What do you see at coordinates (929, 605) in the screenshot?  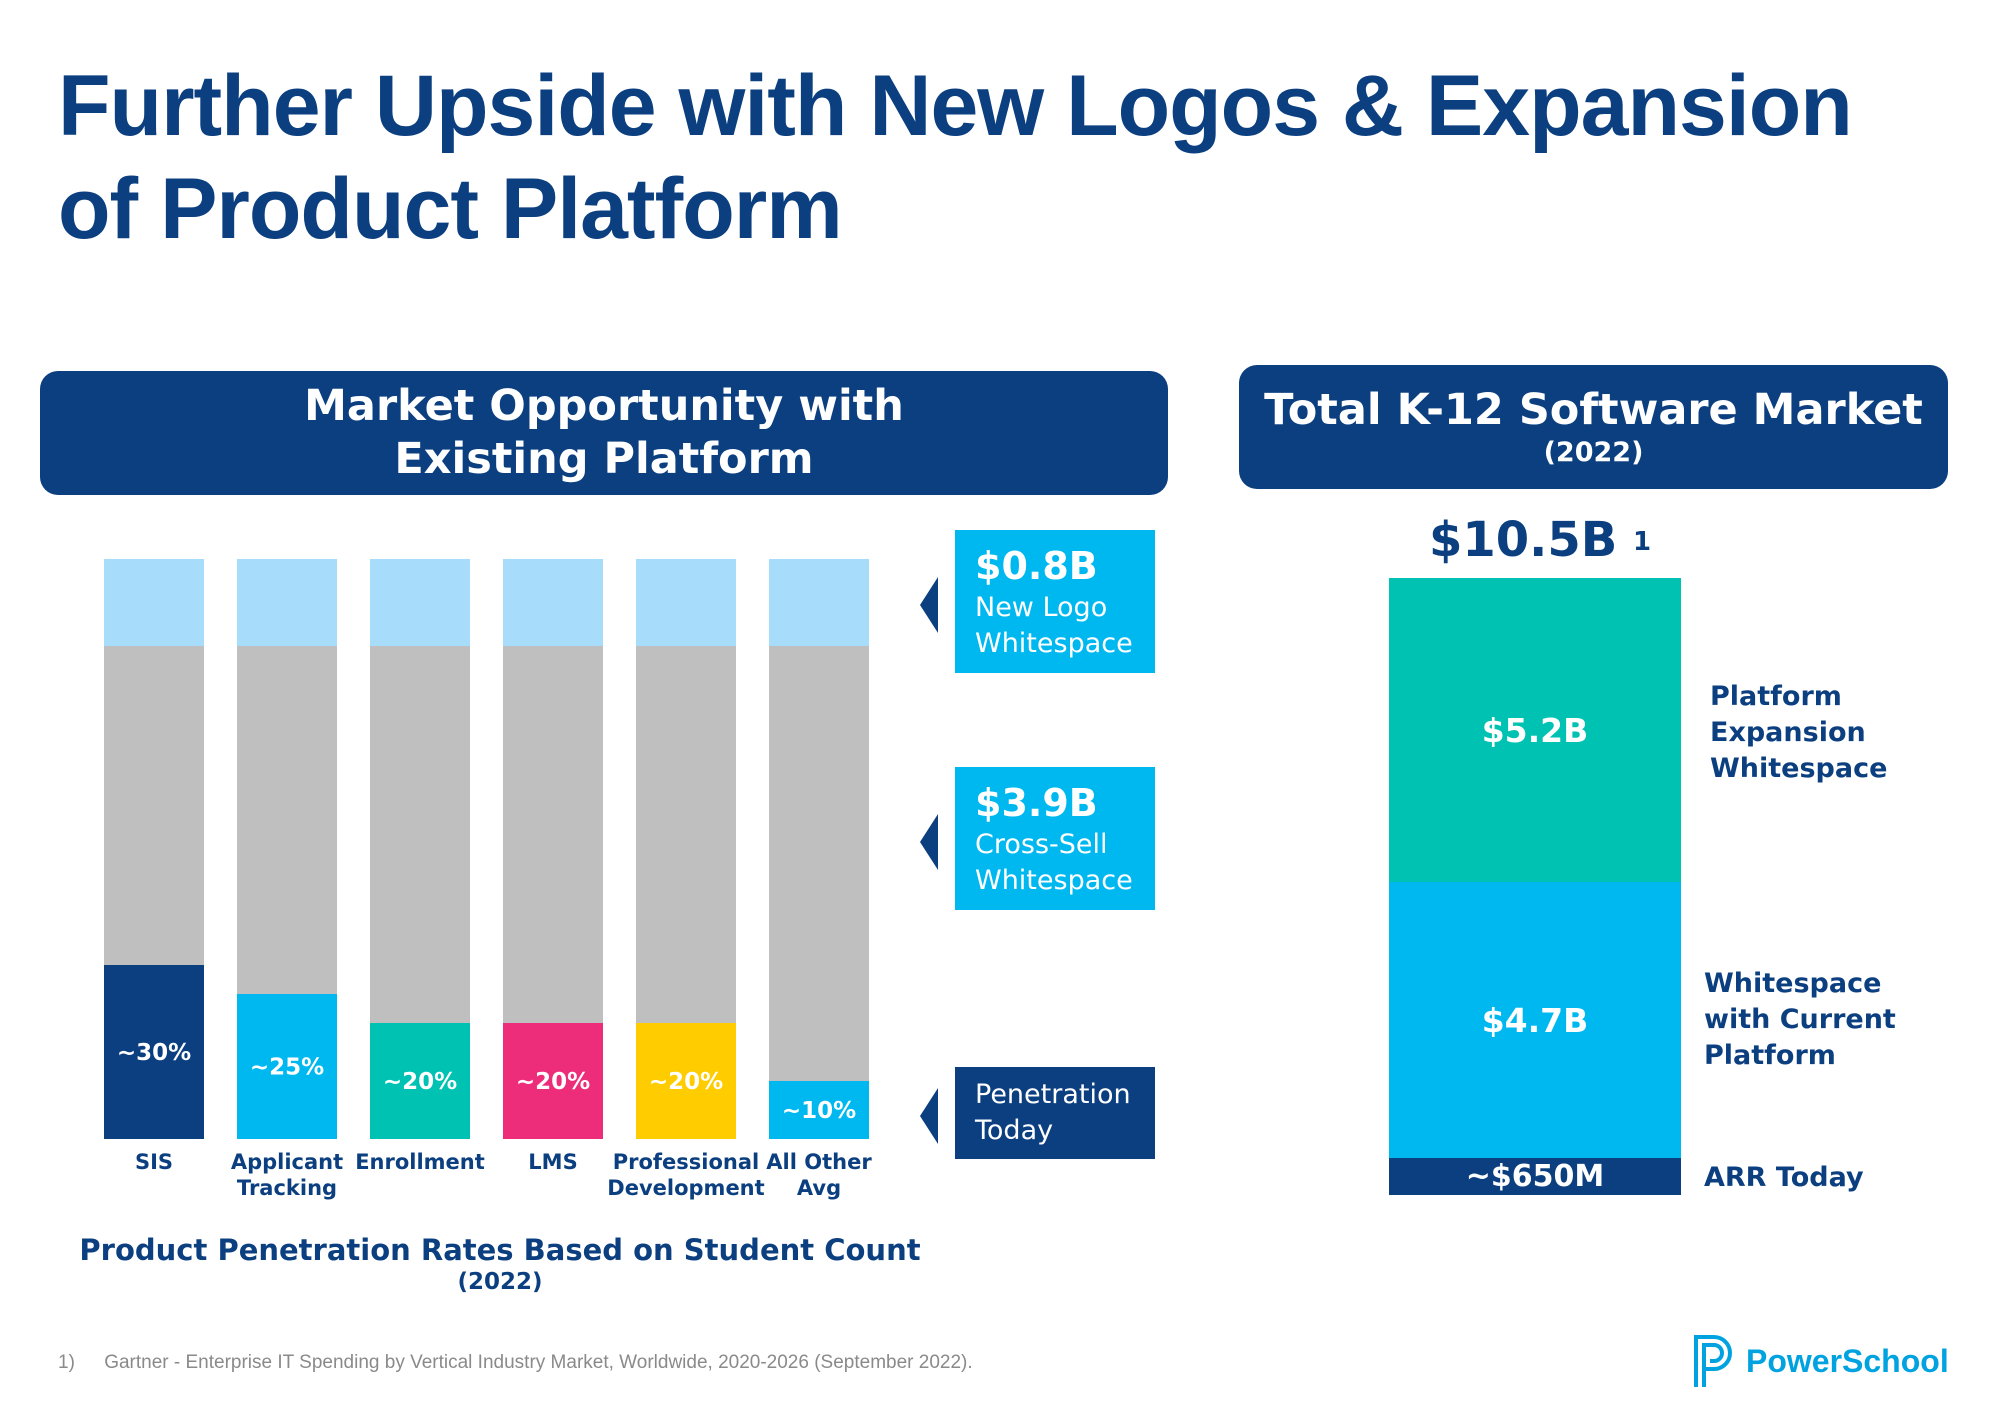 I see `new-logo-arrow-icon` at bounding box center [929, 605].